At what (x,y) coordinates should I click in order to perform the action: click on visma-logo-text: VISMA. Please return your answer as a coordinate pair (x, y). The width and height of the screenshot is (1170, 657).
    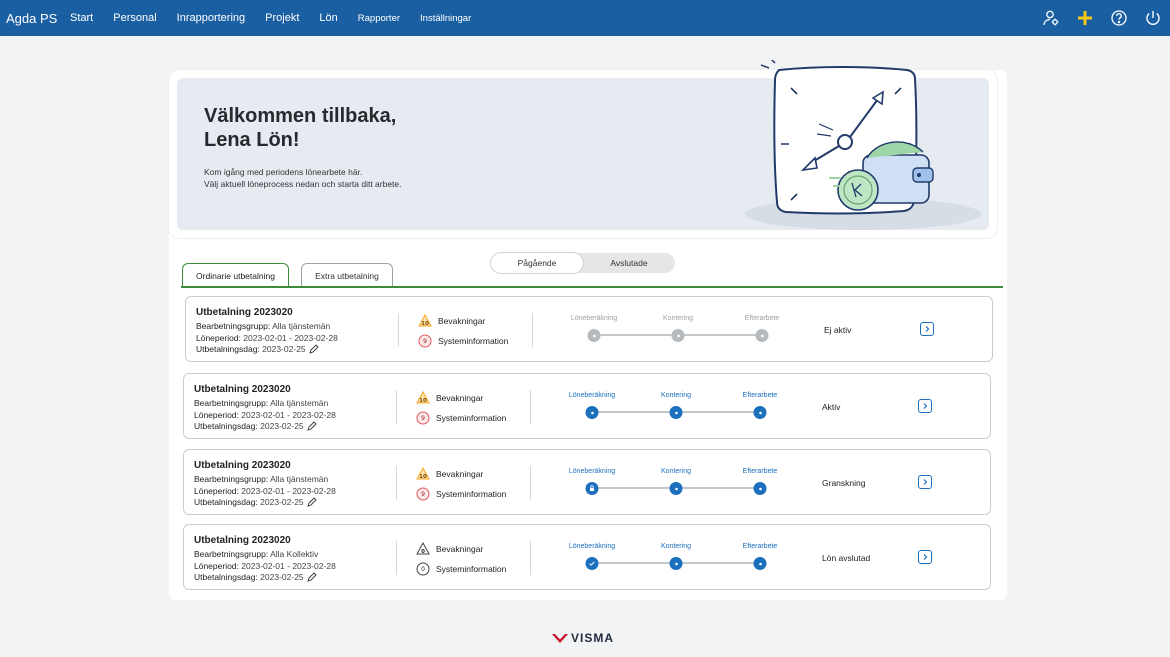
    Looking at the image, I should click on (593, 638).